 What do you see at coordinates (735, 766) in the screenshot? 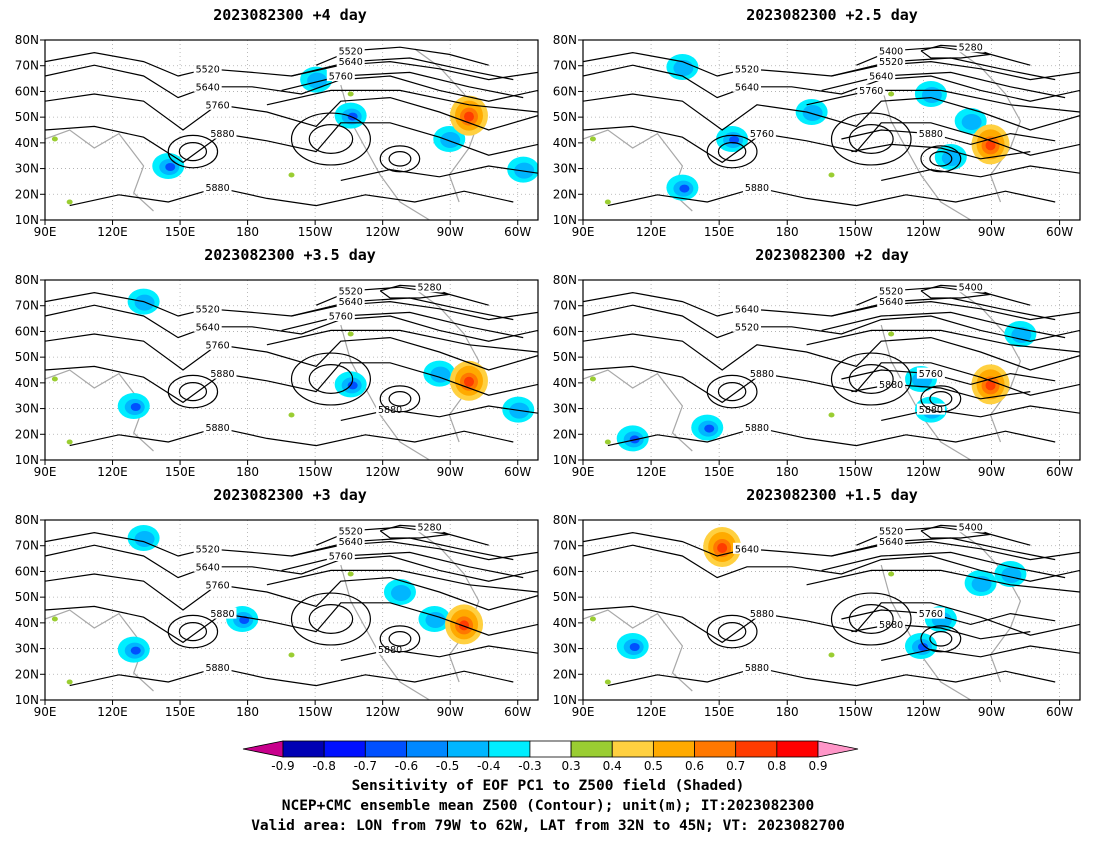
I see `colorbar-label: 0.7` at bounding box center [735, 766].